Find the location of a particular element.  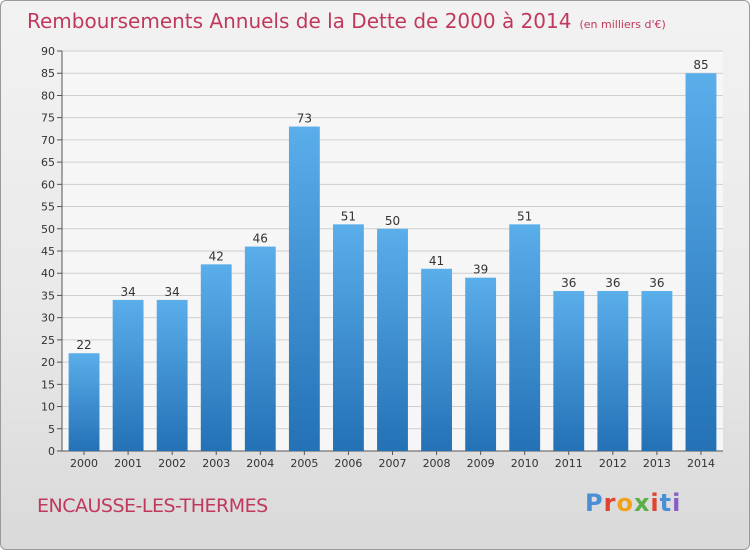

x-tick-label: 2001 is located at coordinates (128, 463).